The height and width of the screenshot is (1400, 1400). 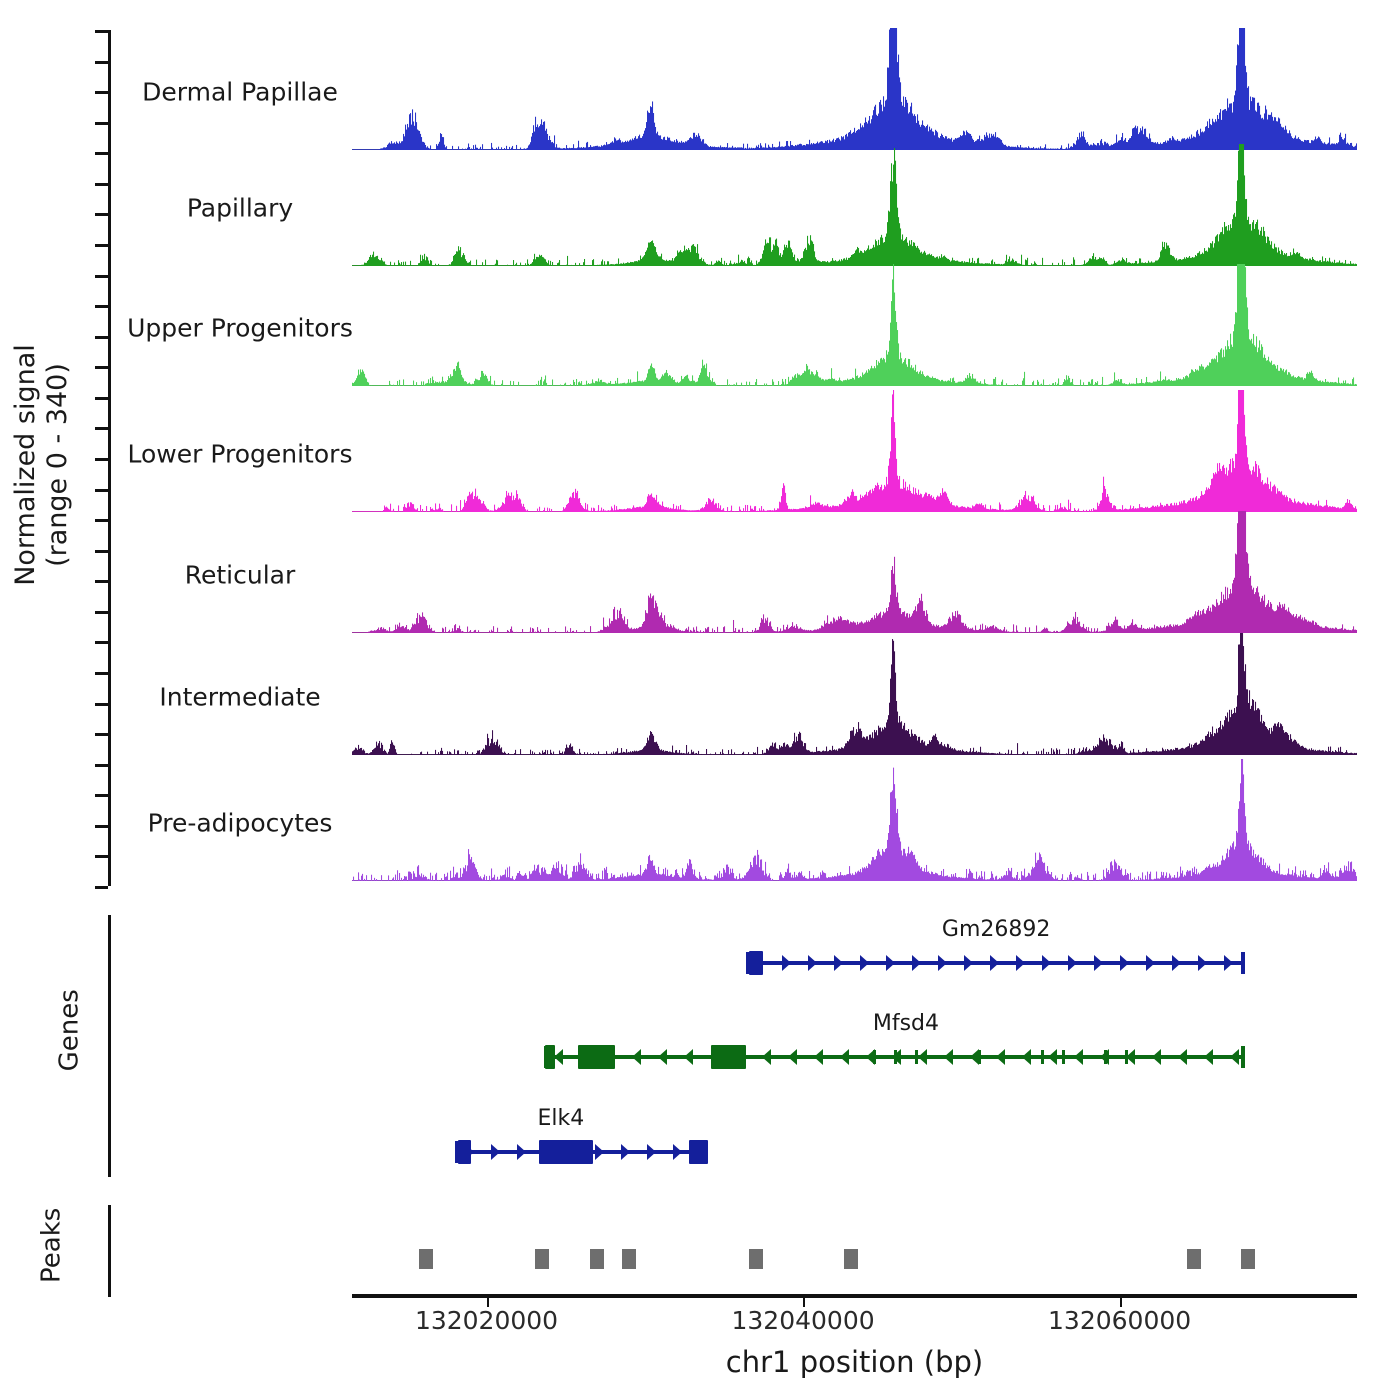 I want to click on track-label-dermal-papillae: Dermal Papillae, so click(x=240, y=92).